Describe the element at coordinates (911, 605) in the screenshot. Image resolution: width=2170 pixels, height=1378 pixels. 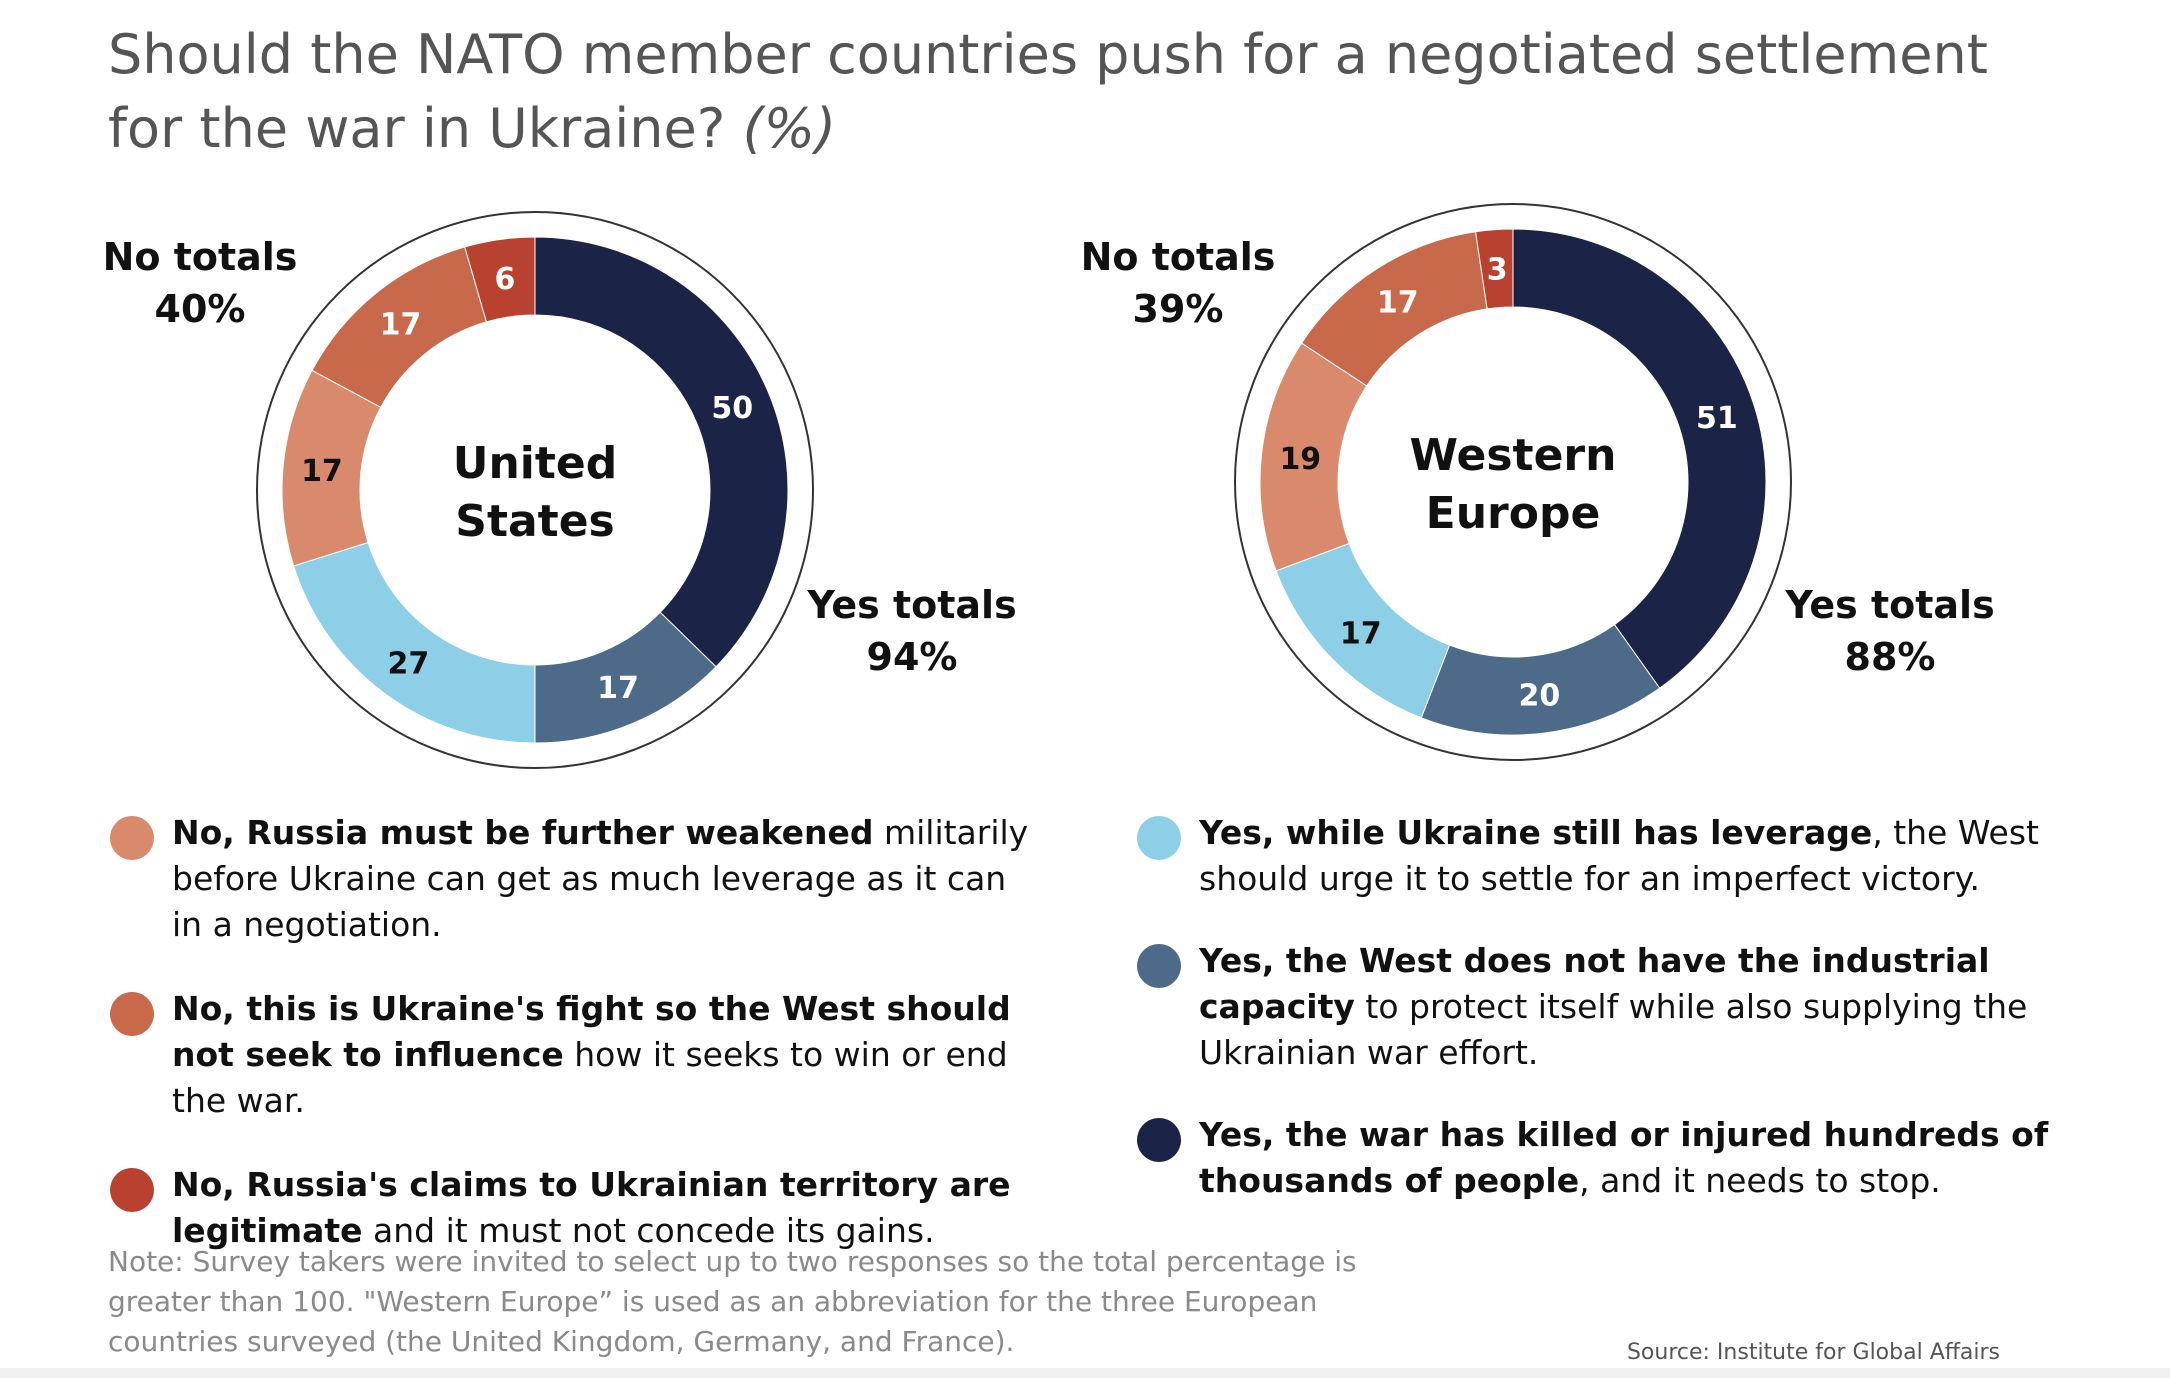
I see `us-yes-totals-label: Yes totals` at that location.